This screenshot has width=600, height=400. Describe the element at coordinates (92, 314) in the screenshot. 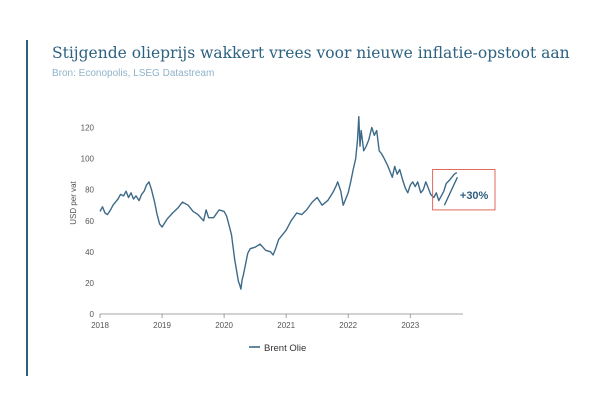

I see `y-tick-label: 0` at that location.